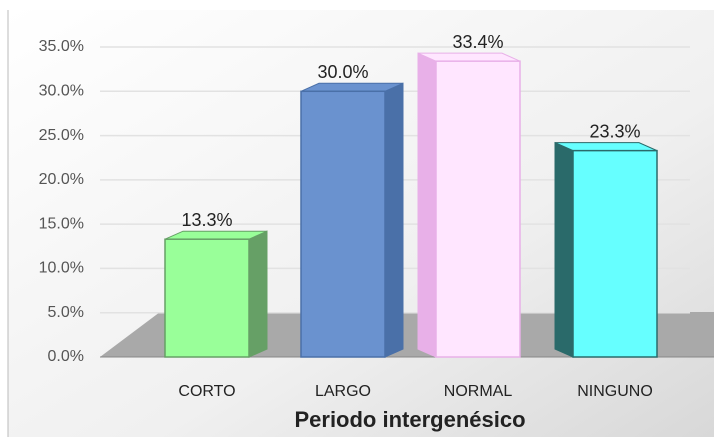  What do you see at coordinates (409, 419) in the screenshot?
I see `x-axis-title: Periodo intergenésico` at bounding box center [409, 419].